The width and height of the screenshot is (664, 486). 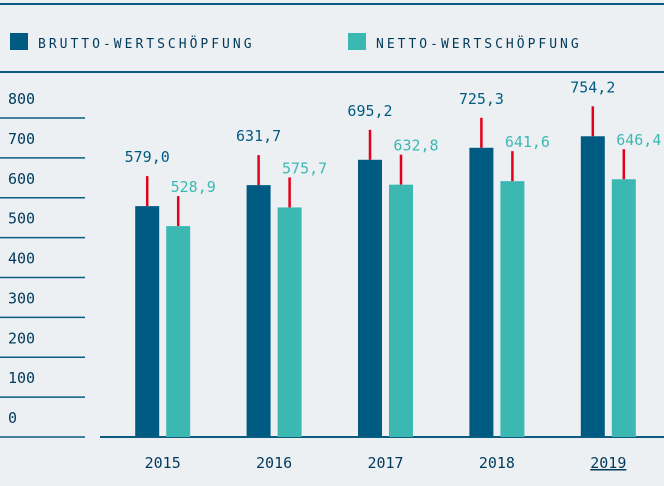 I want to click on value-label: 646,4, so click(x=638, y=140).